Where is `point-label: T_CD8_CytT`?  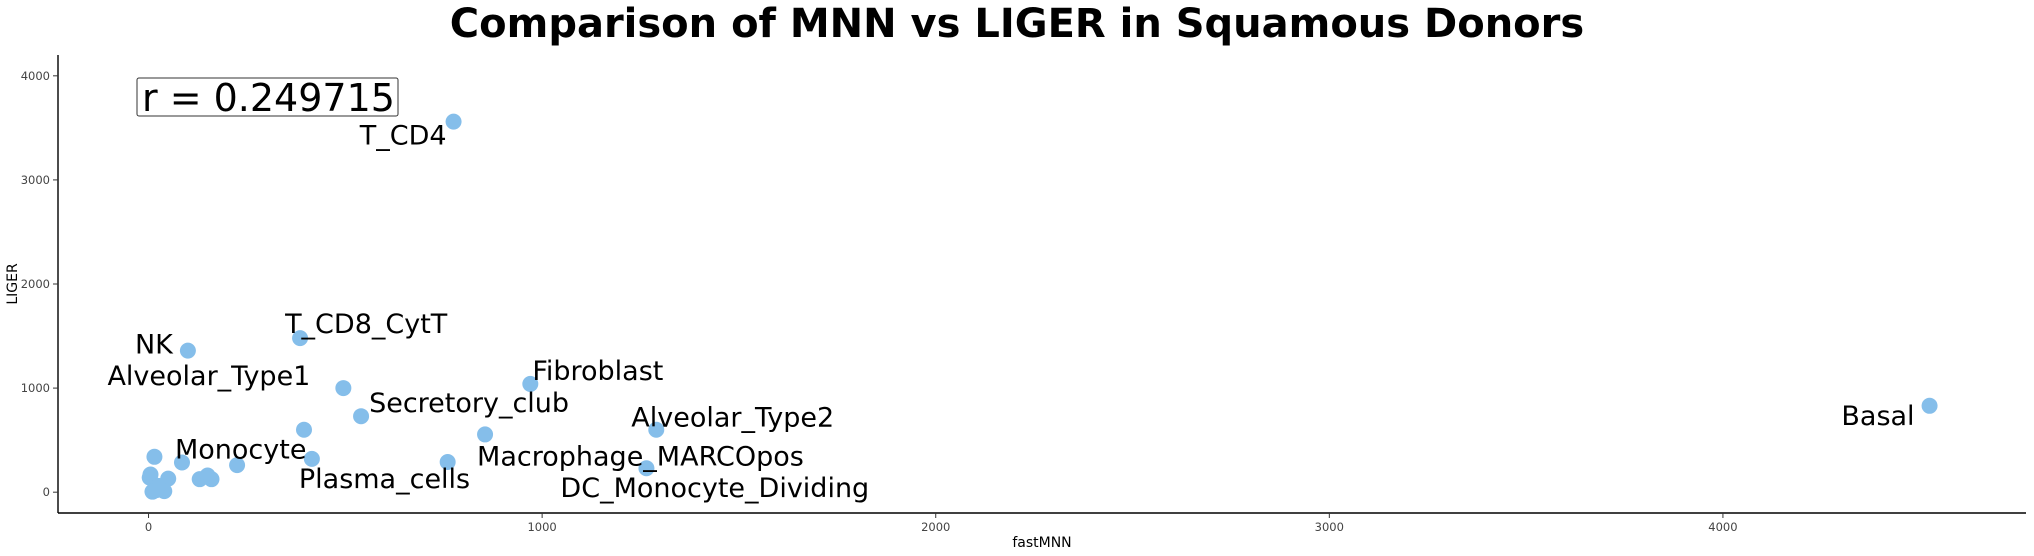 point-label: T_CD8_CytT is located at coordinates (366, 324).